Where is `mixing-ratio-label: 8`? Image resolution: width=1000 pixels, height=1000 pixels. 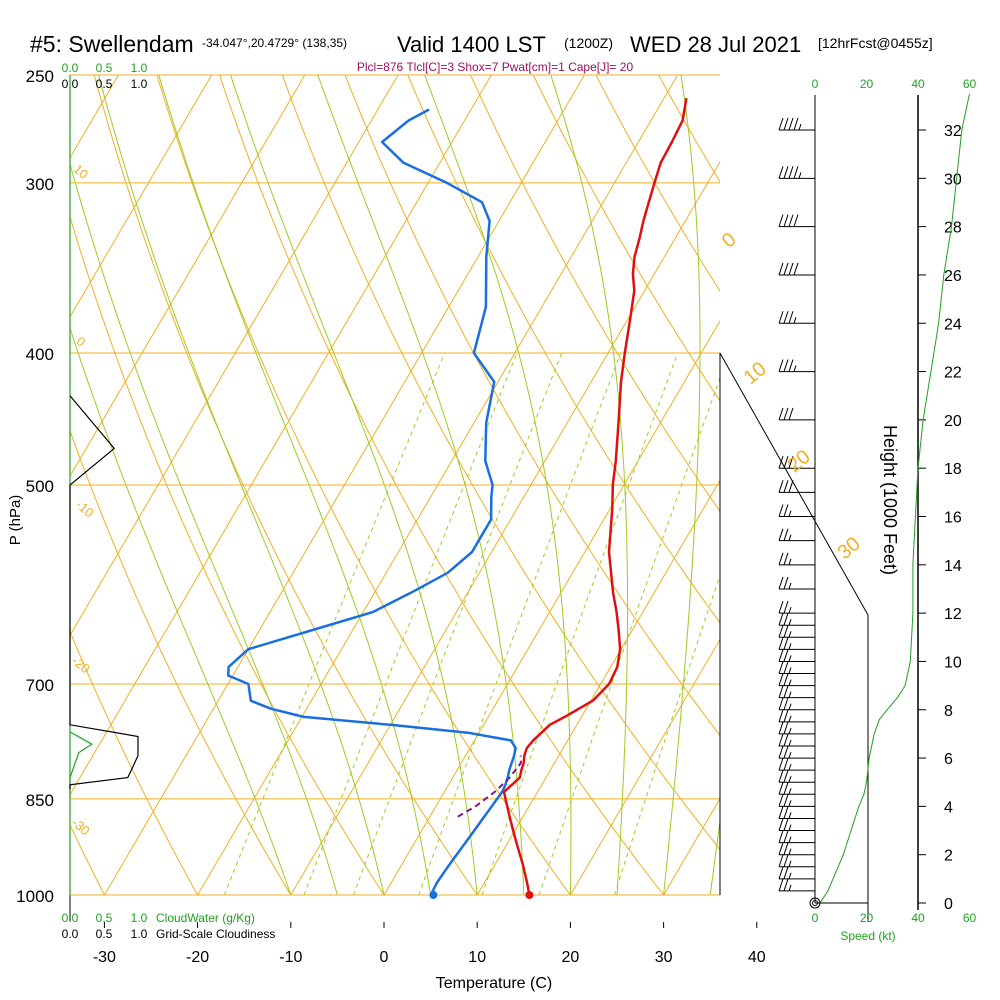 mixing-ratio-label: 8 is located at coordinates (491, 910).